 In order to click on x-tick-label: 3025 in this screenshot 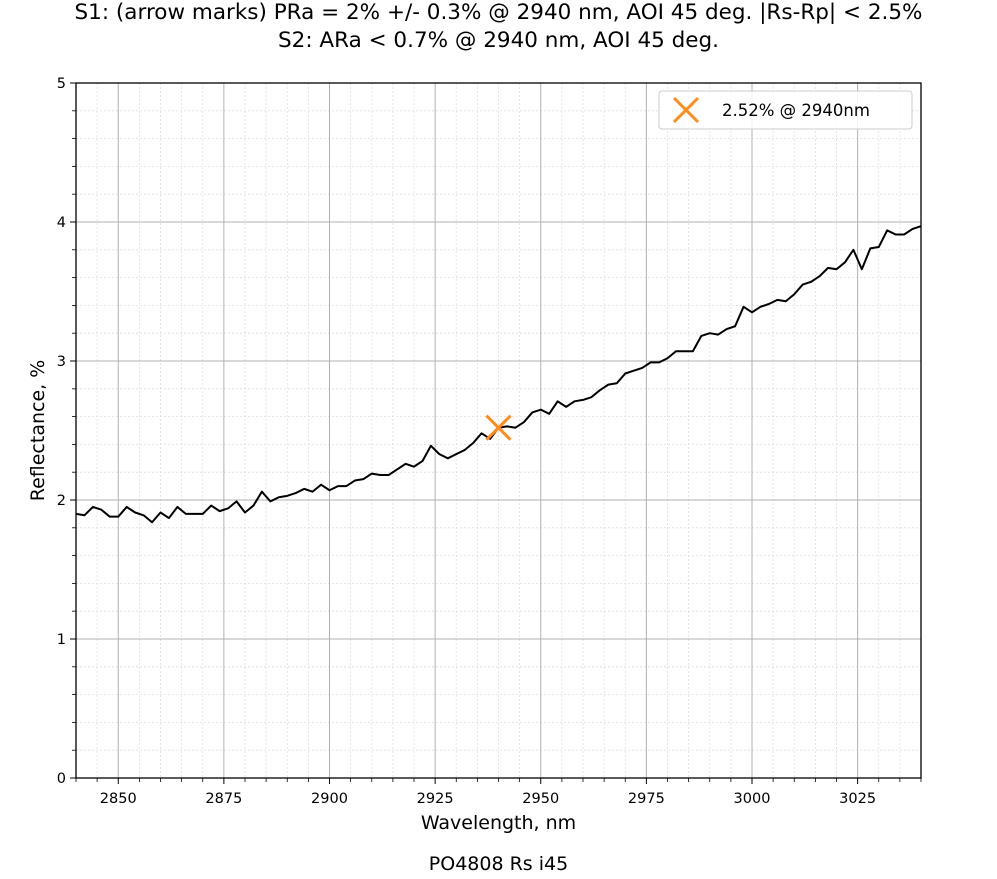, I will do `click(857, 799)`.